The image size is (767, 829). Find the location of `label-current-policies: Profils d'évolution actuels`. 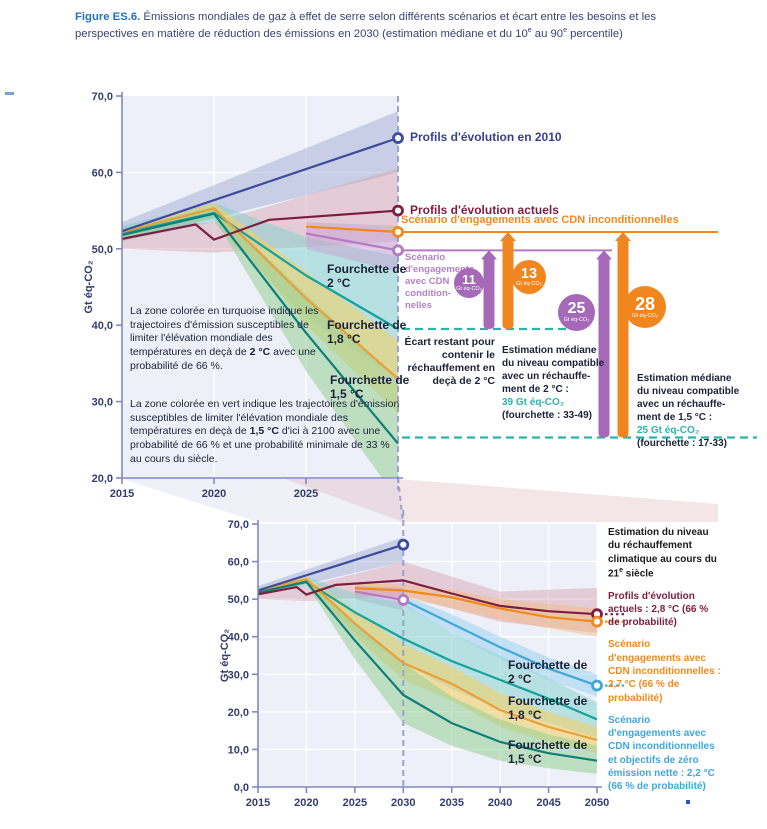

label-current-policies: Profils d'évolution actuels is located at coordinates (484, 210).